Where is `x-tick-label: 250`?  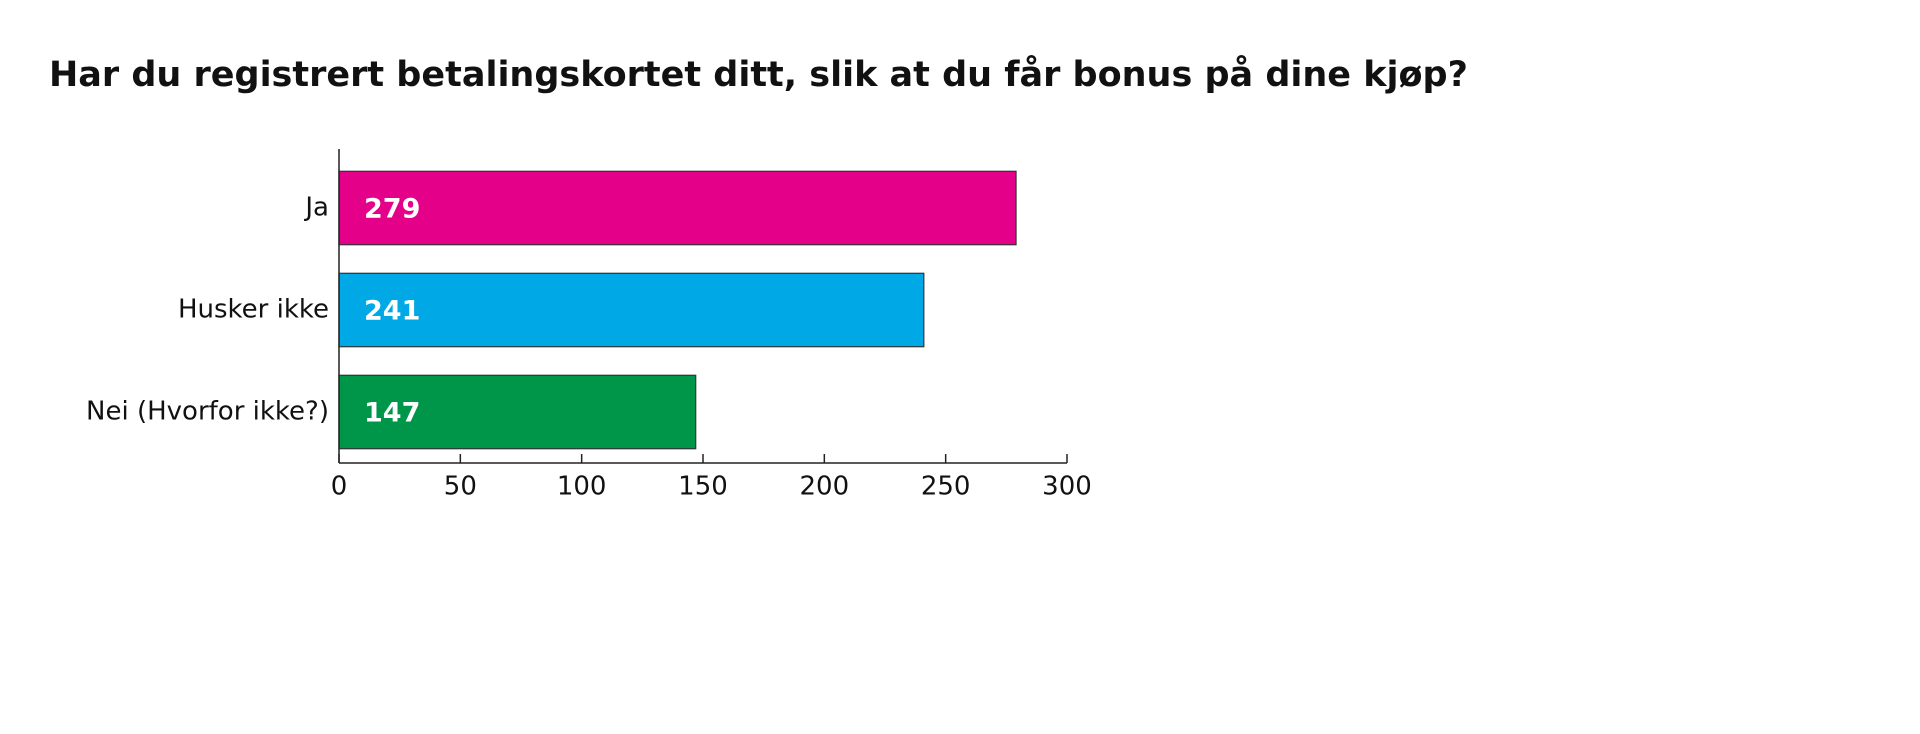
x-tick-label: 250 is located at coordinates (946, 487).